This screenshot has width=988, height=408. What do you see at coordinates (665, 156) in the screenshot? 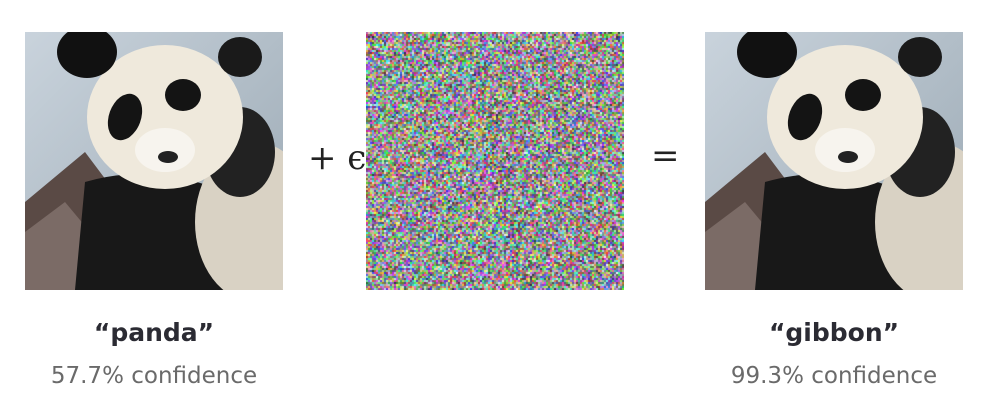
I see `equals-operator: =` at bounding box center [665, 156].